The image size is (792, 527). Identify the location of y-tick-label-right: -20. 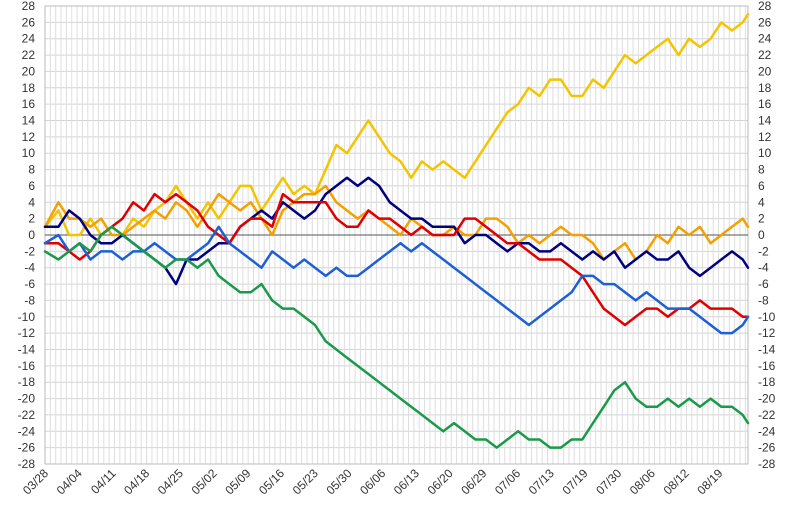
(767, 399).